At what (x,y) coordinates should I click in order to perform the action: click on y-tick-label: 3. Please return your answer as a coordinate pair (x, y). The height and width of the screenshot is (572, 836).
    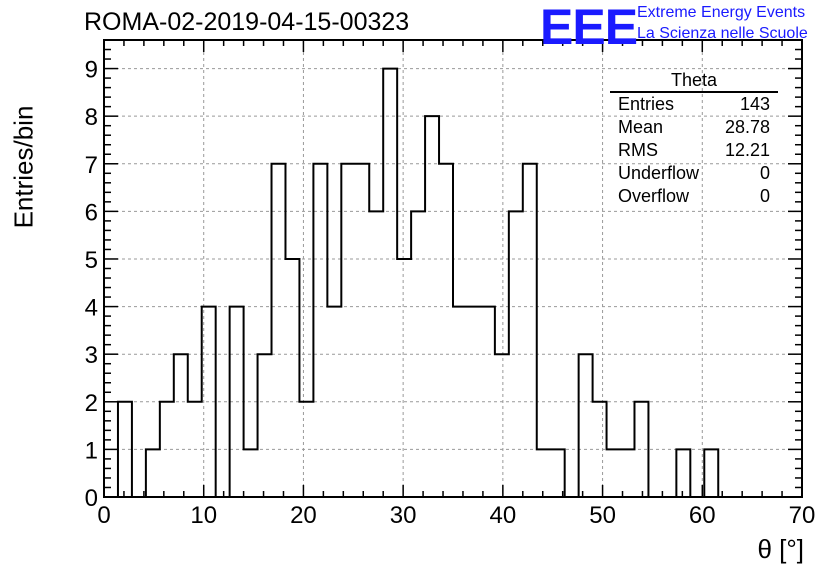
    Looking at the image, I should click on (91, 355).